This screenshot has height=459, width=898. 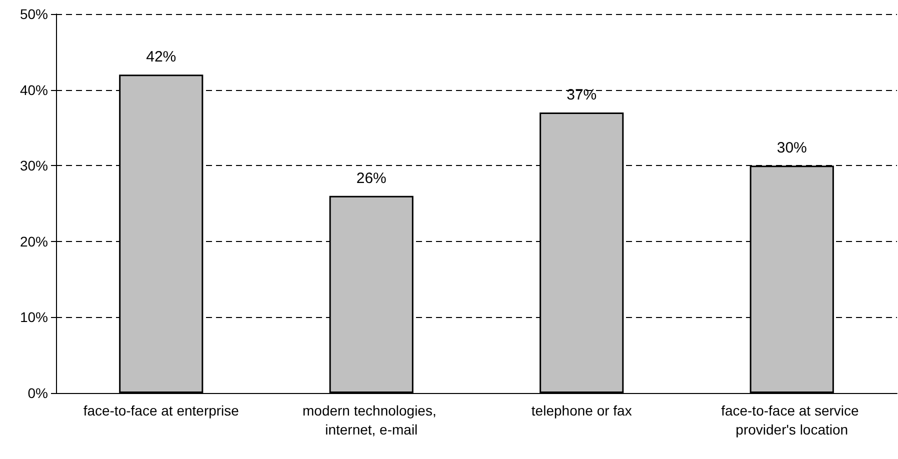 I want to click on data-label: 42%, so click(x=161, y=57).